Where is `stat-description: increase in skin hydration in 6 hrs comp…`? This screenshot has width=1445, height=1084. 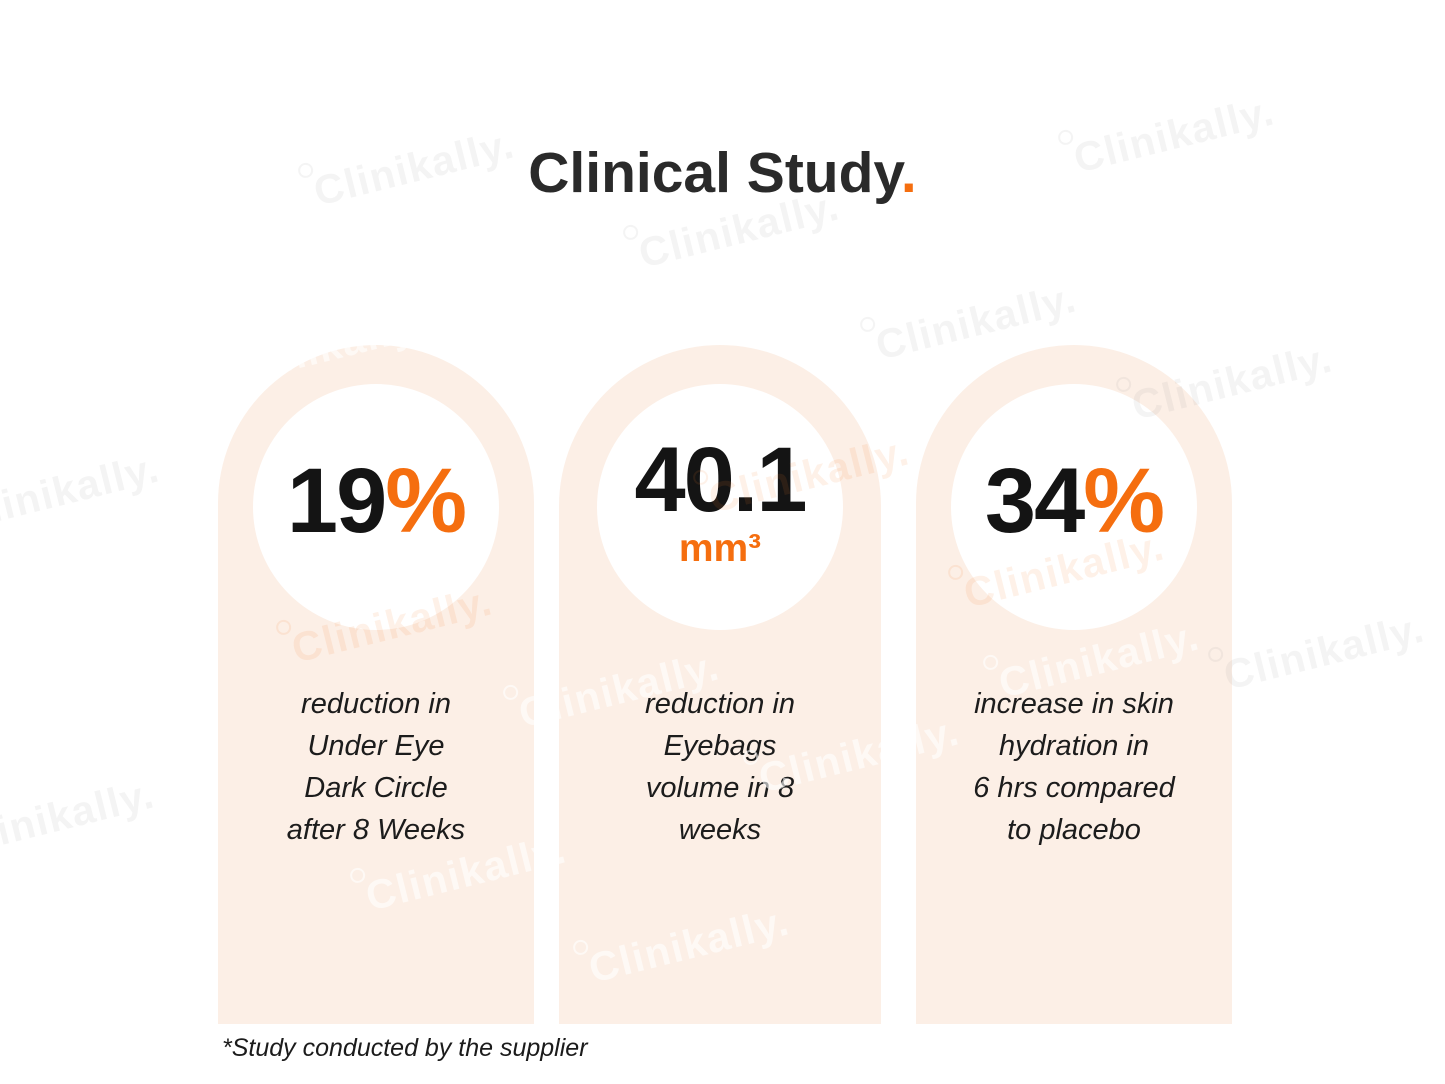
stat-description: increase in skin hydration in 6 hrs comp… is located at coordinates (1074, 767).